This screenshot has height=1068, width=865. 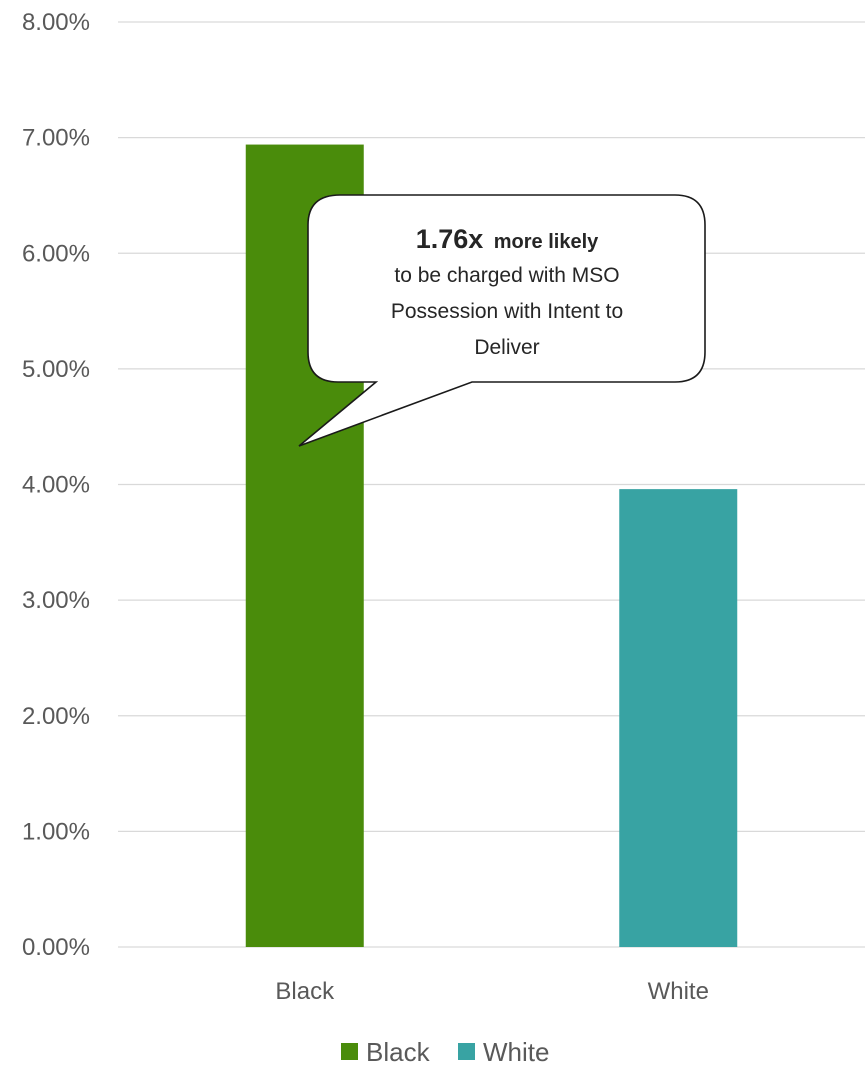 What do you see at coordinates (492, 991) in the screenshot?
I see `x-axis: Black White` at bounding box center [492, 991].